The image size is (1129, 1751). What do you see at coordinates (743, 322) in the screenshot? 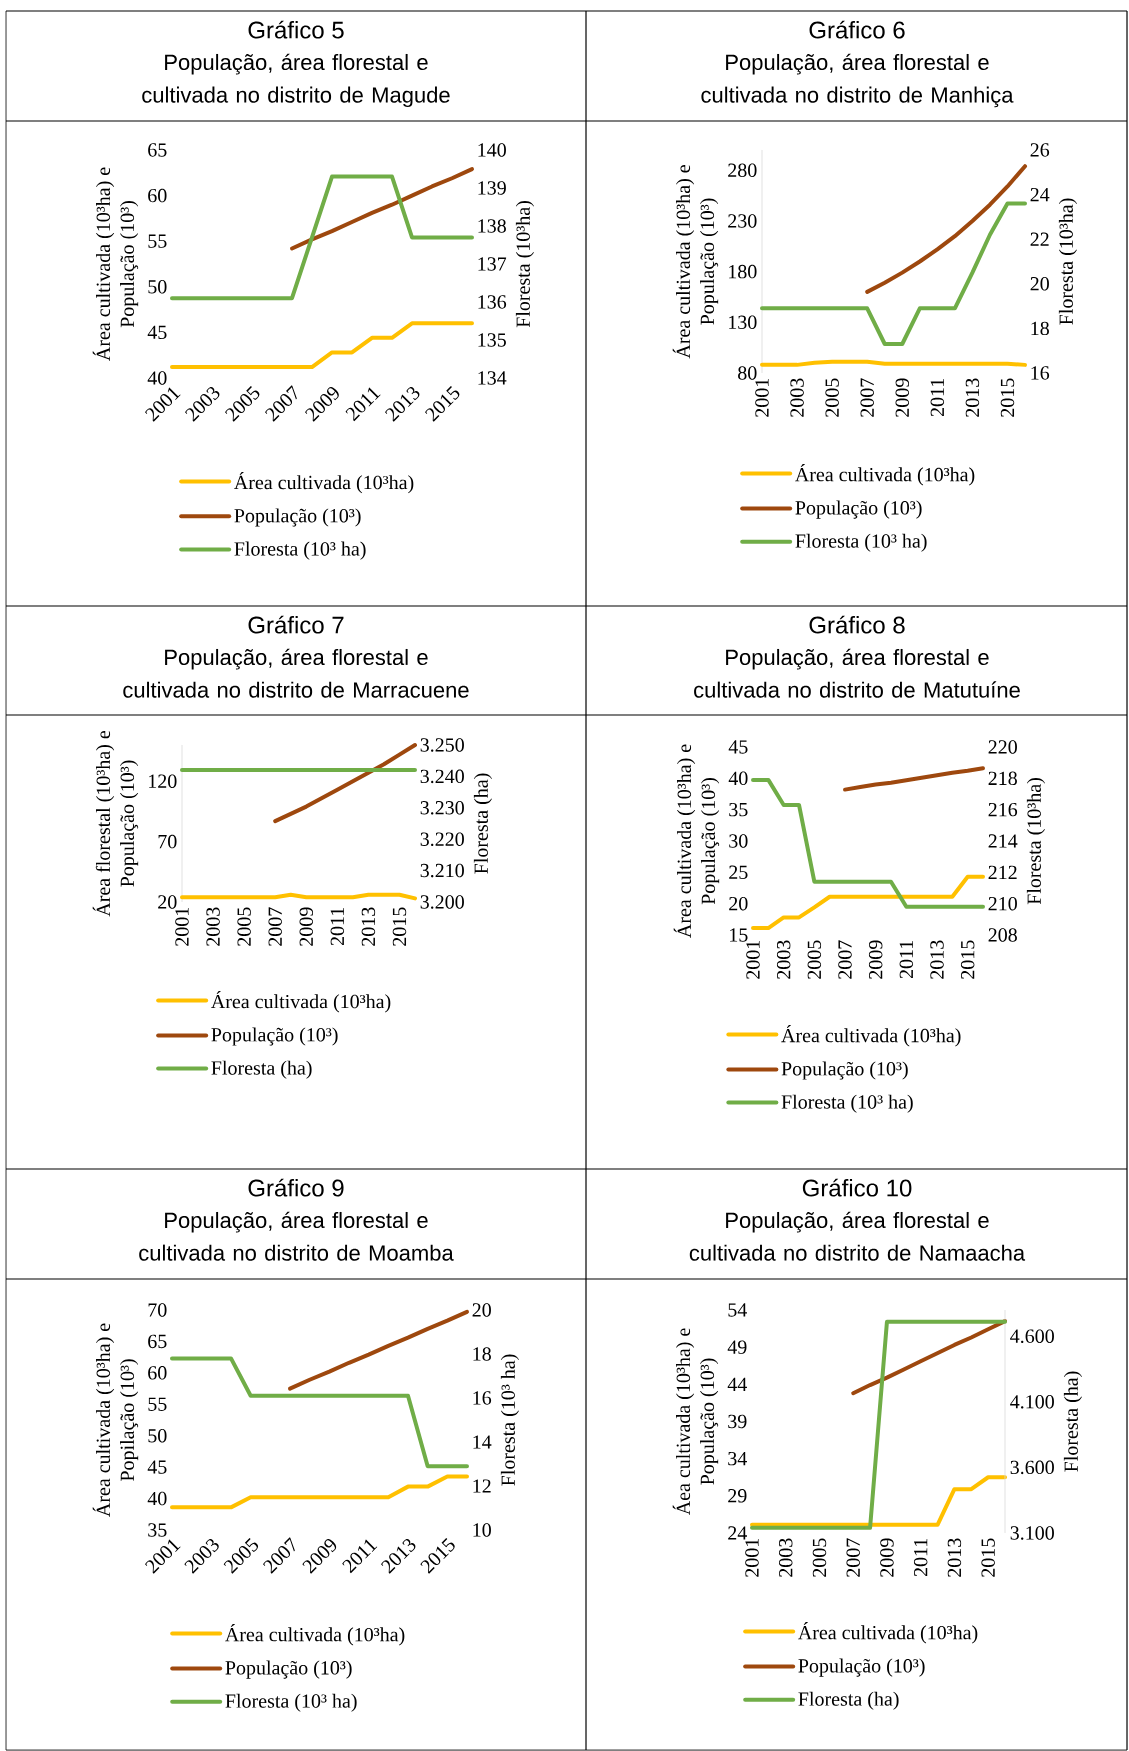
I see `y-tick-label: 130` at bounding box center [743, 322].